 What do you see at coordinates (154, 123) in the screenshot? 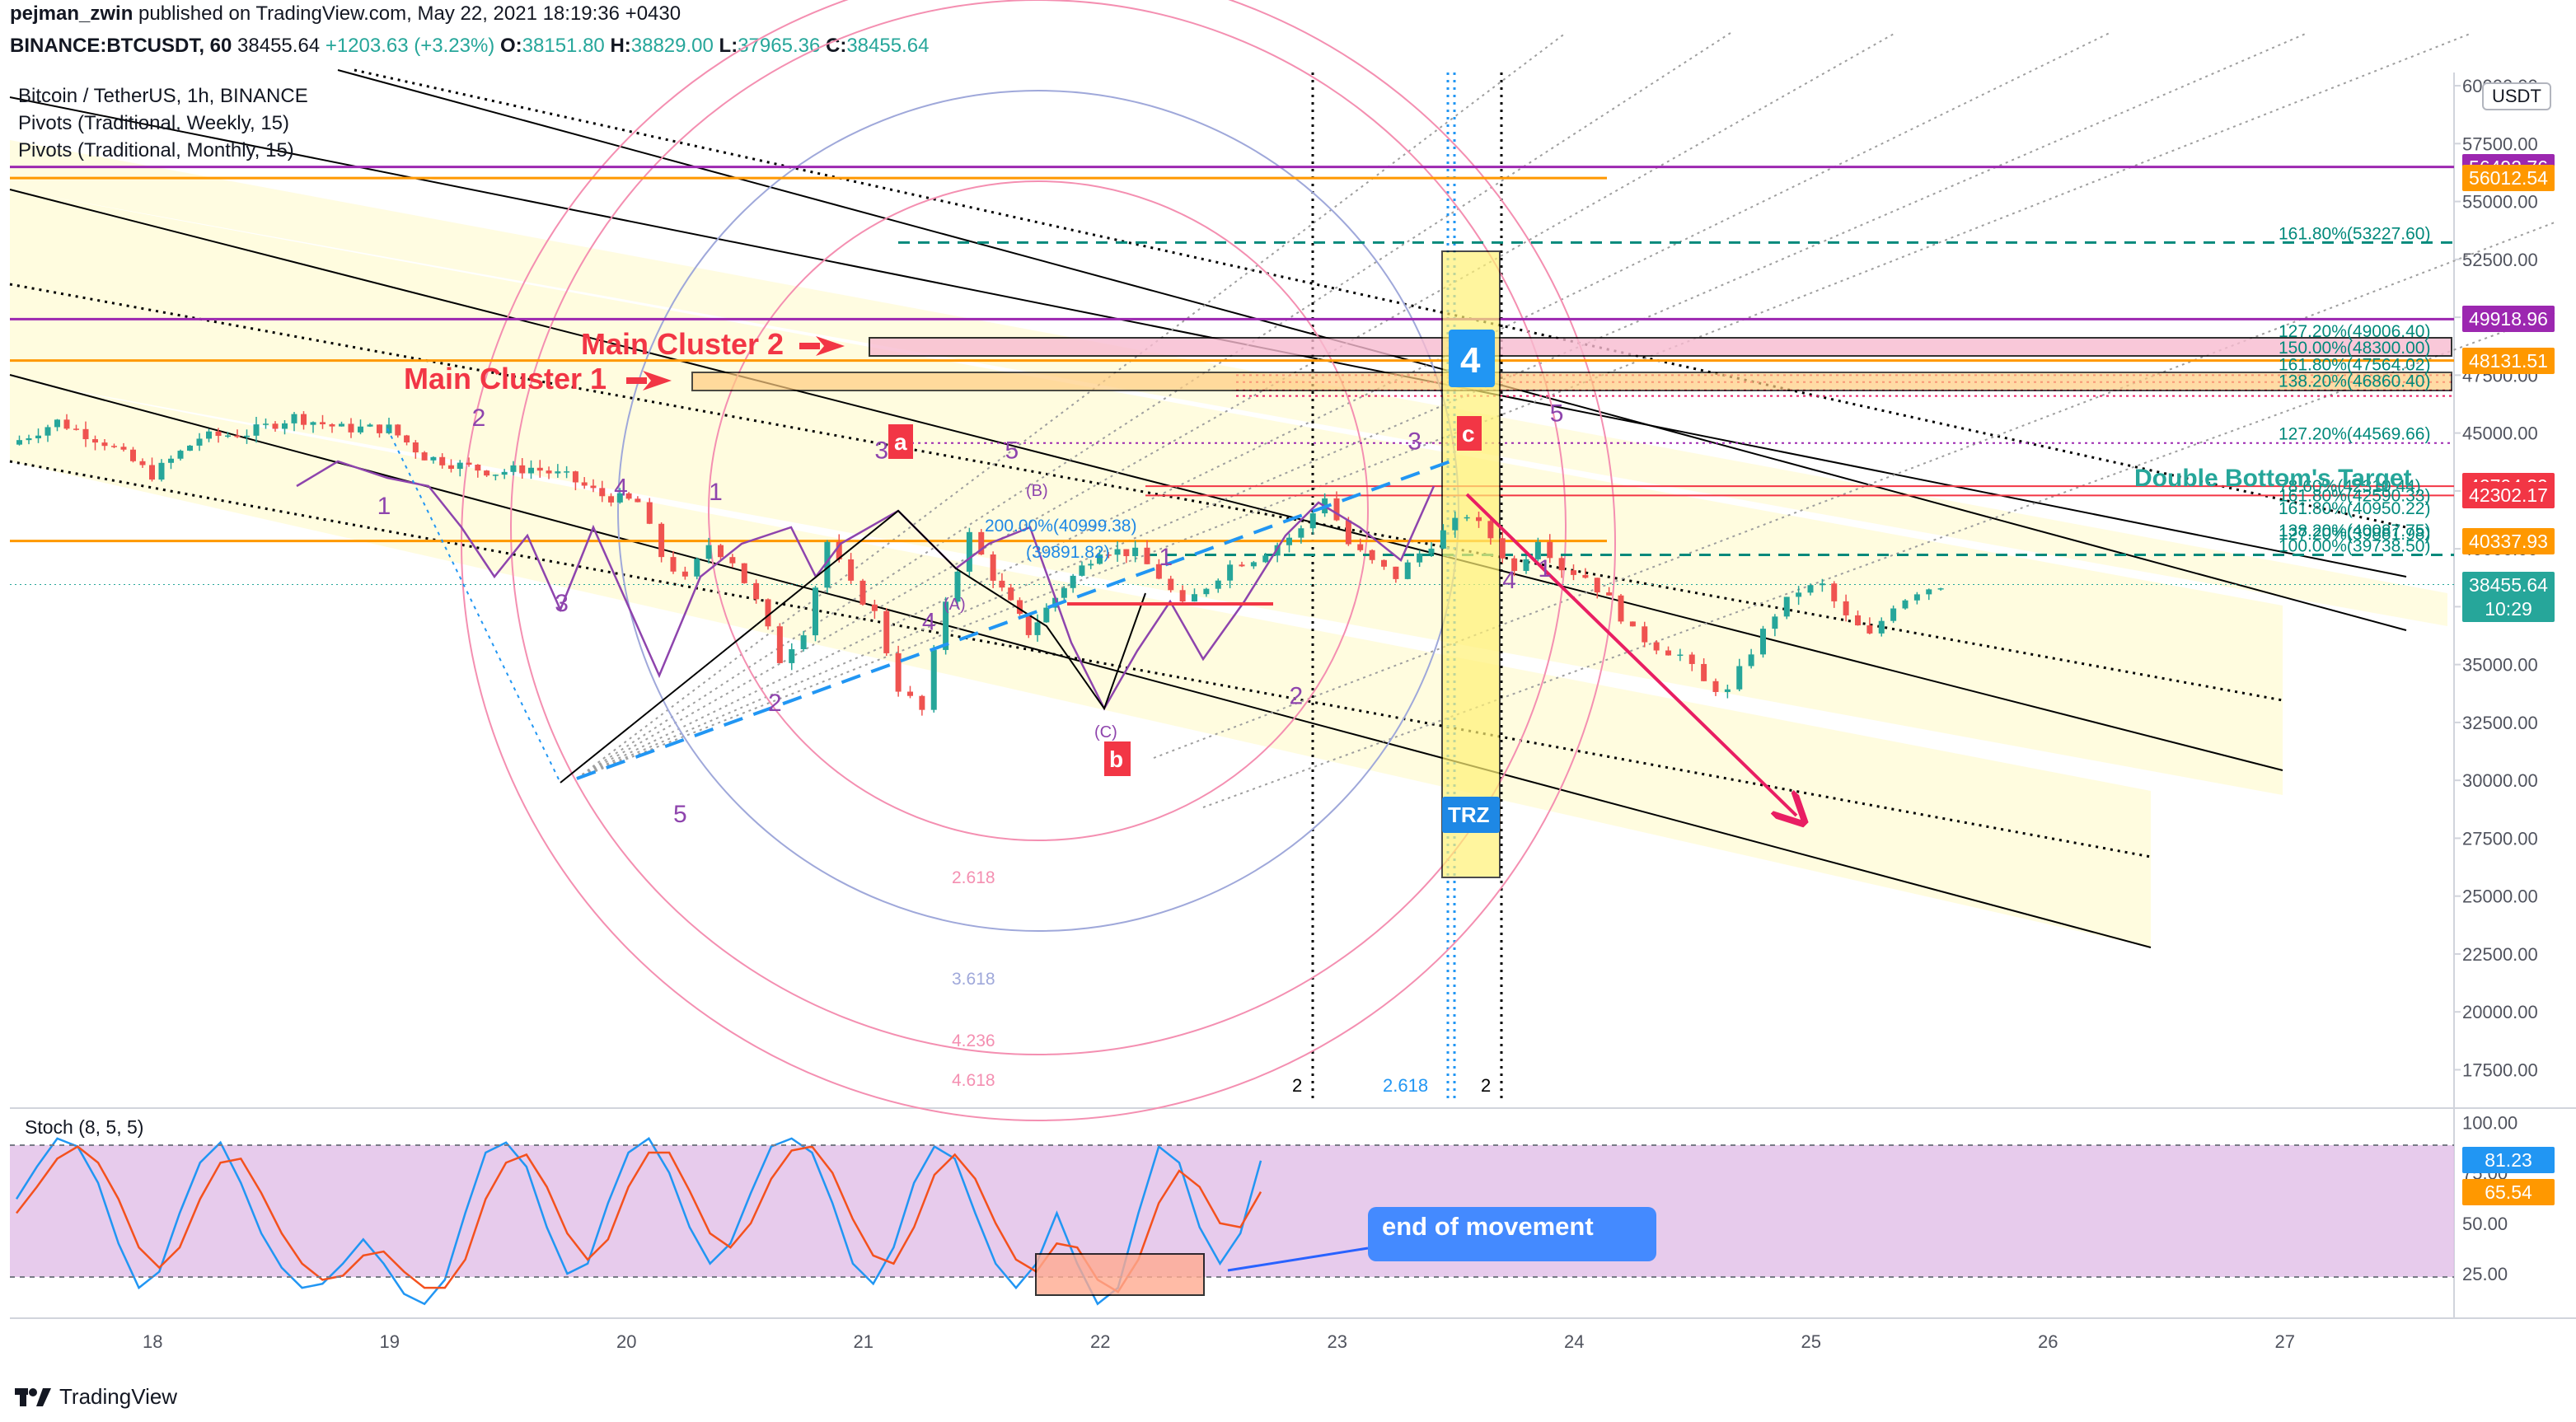
I see `legend-pivots-weekly: Pivots (Traditional, Weekly, 15)` at bounding box center [154, 123].